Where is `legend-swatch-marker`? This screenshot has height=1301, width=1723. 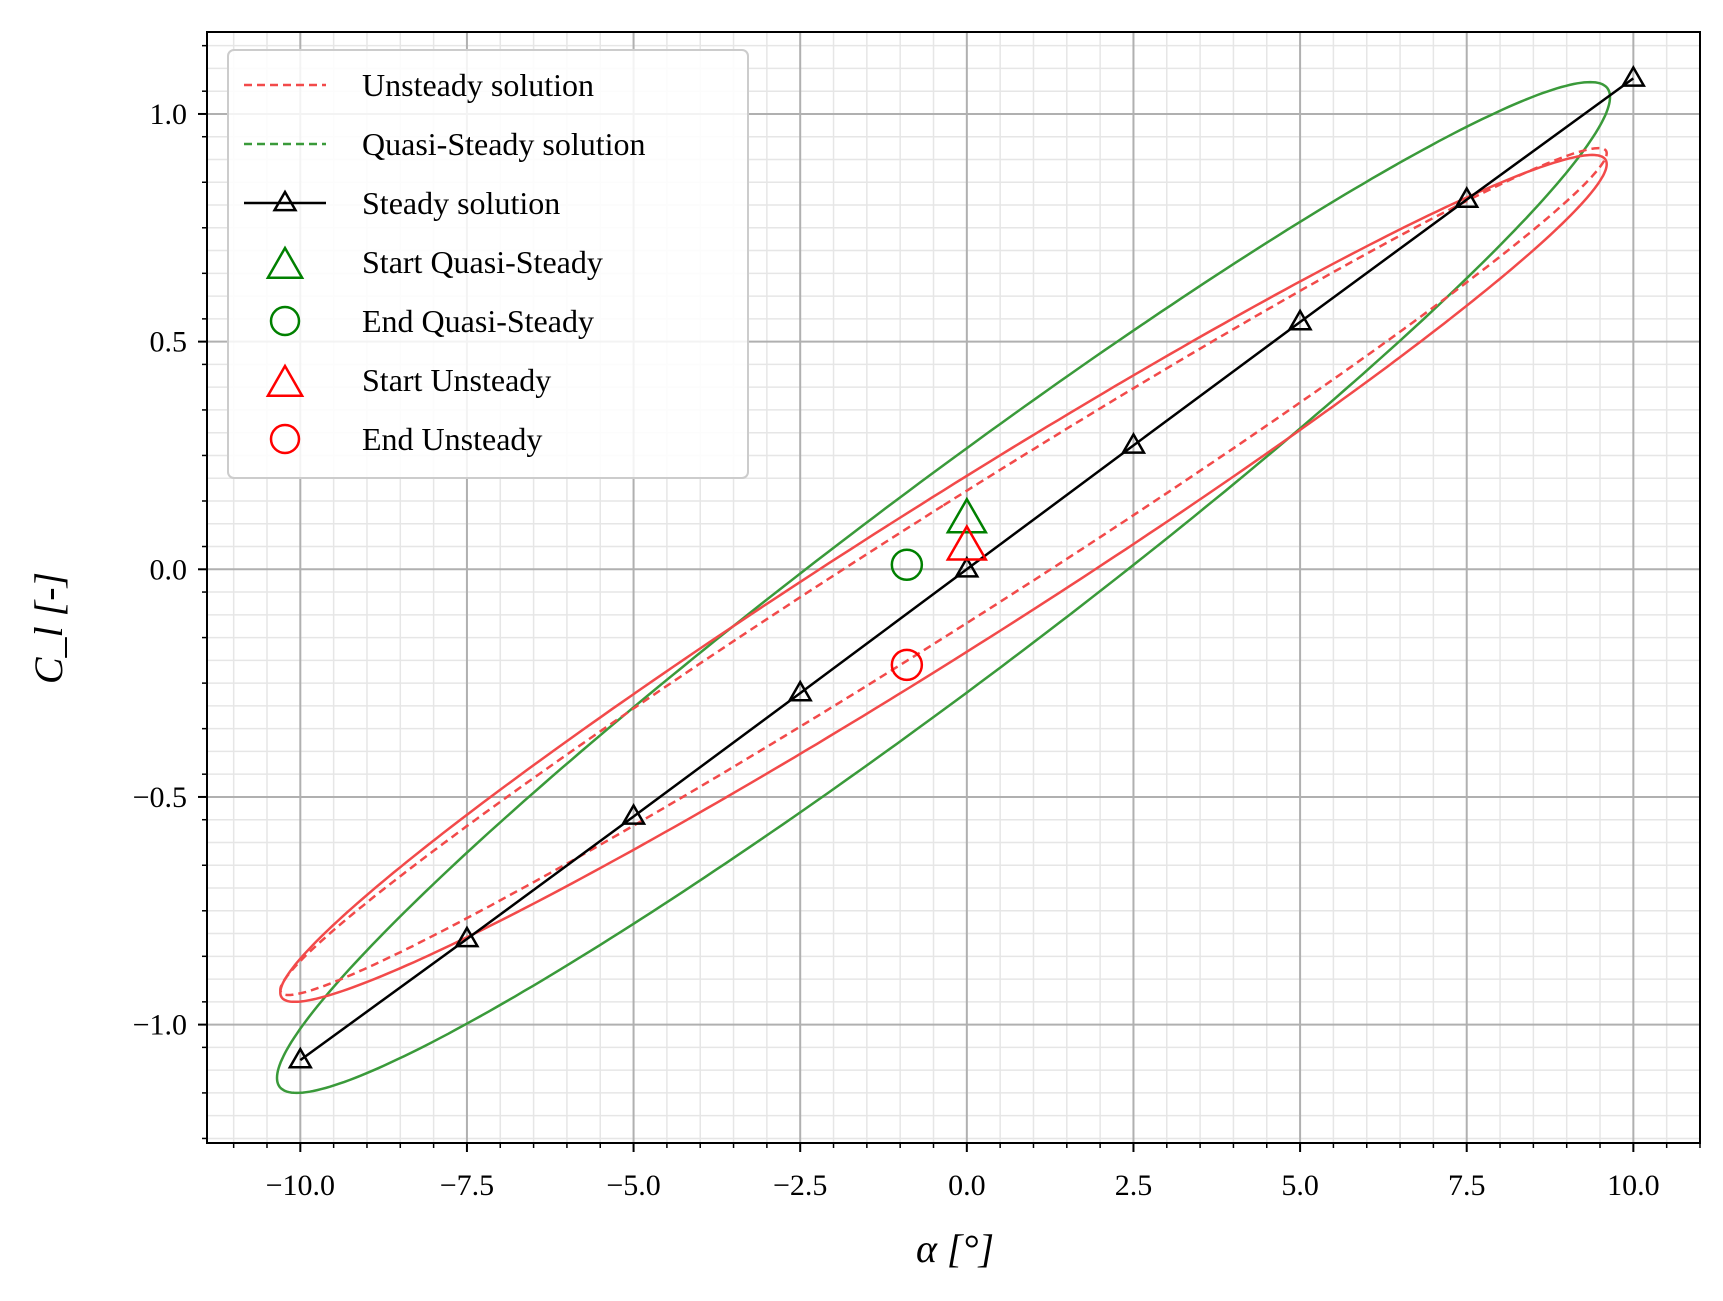 legend-swatch-marker is located at coordinates (285, 200).